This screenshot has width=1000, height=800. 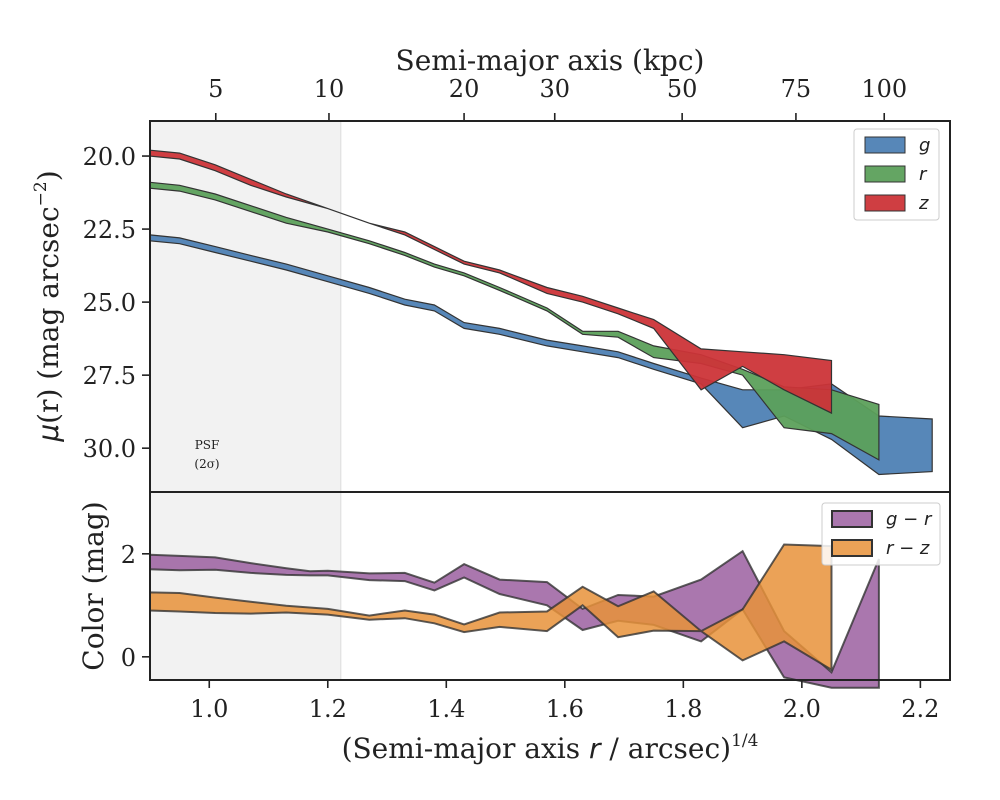 I want to click on top-x-tick-label: 10, so click(x=329, y=89).